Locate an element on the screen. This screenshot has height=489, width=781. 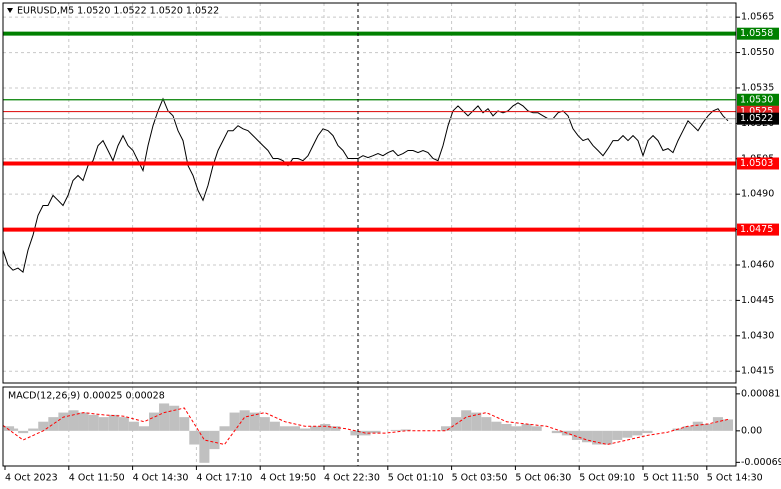
x-tick-label: 4 Oct 11:50 is located at coordinates (97, 478).